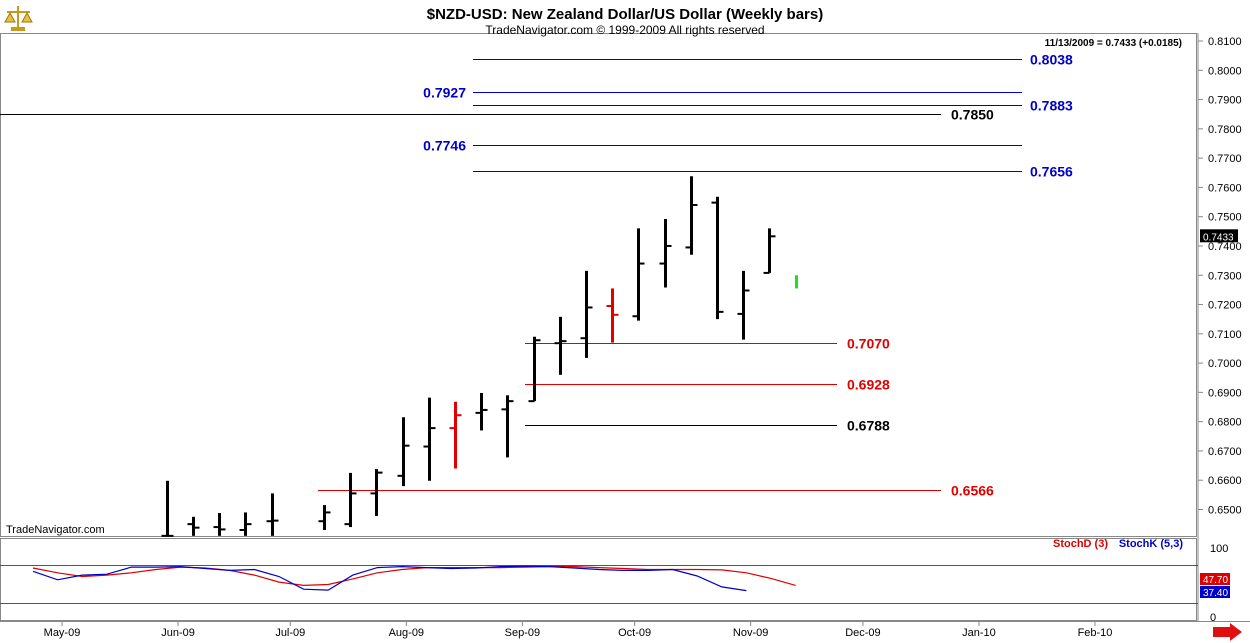  What do you see at coordinates (1225, 364) in the screenshot?
I see `y-tick-label: 0.7000` at bounding box center [1225, 364].